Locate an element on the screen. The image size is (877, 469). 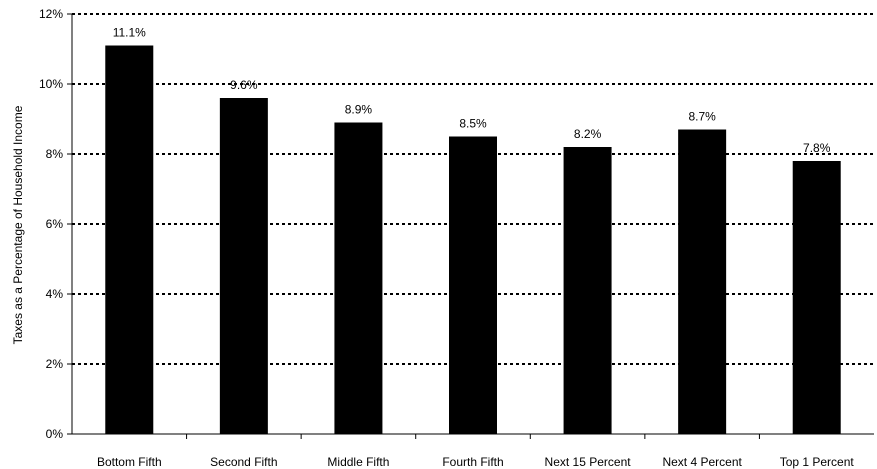
x-category-label: Next 15 Percent is located at coordinates (588, 462).